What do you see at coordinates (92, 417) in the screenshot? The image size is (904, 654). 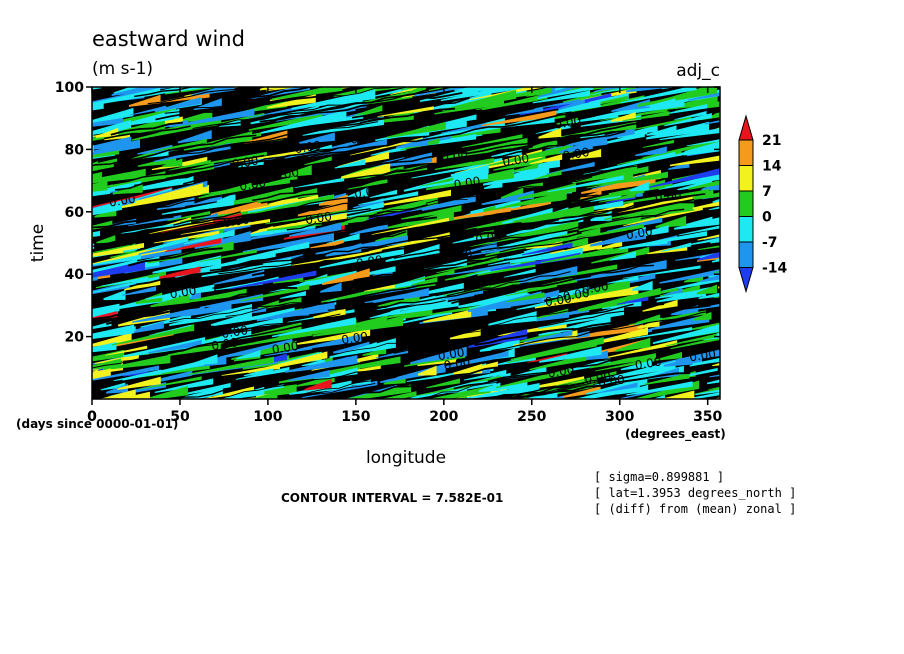 I see `y-tick-zero: 0` at bounding box center [92, 417].